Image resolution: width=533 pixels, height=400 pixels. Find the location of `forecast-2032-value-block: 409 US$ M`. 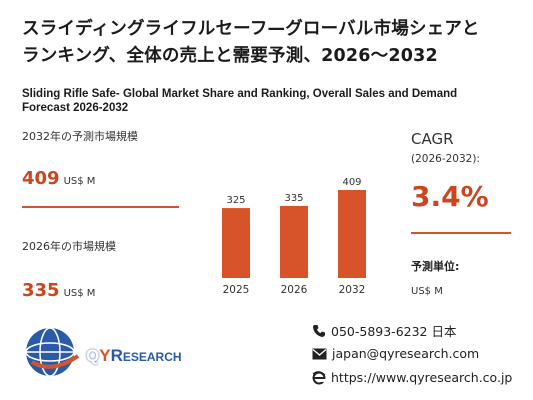

forecast-2032-value-block: 409 US$ M is located at coordinates (58, 178).